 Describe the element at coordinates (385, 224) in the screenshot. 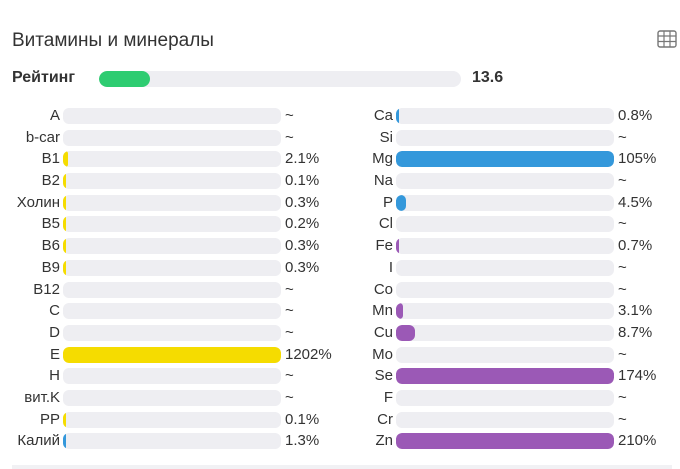

I see `nutrient-name: Cl` at that location.